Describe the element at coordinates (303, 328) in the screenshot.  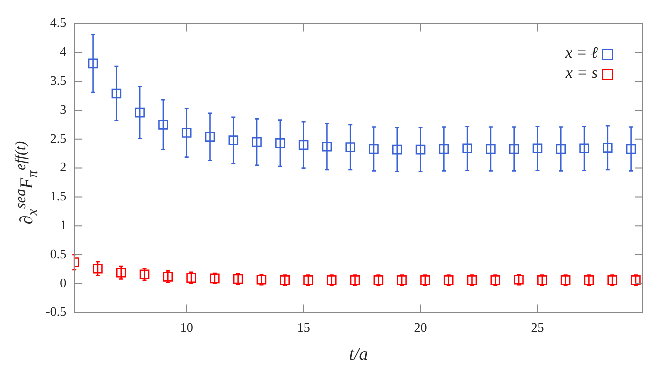
I see `x-tick-label: 15` at that location.